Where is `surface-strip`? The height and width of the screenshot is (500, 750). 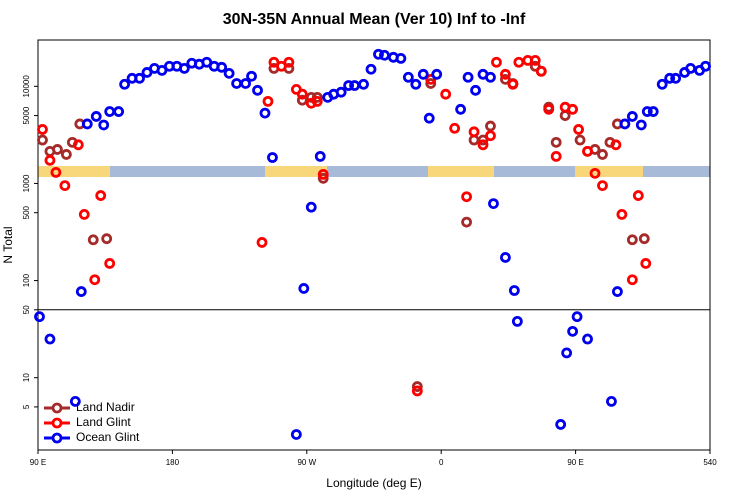 surface-strip is located at coordinates (374, 171).